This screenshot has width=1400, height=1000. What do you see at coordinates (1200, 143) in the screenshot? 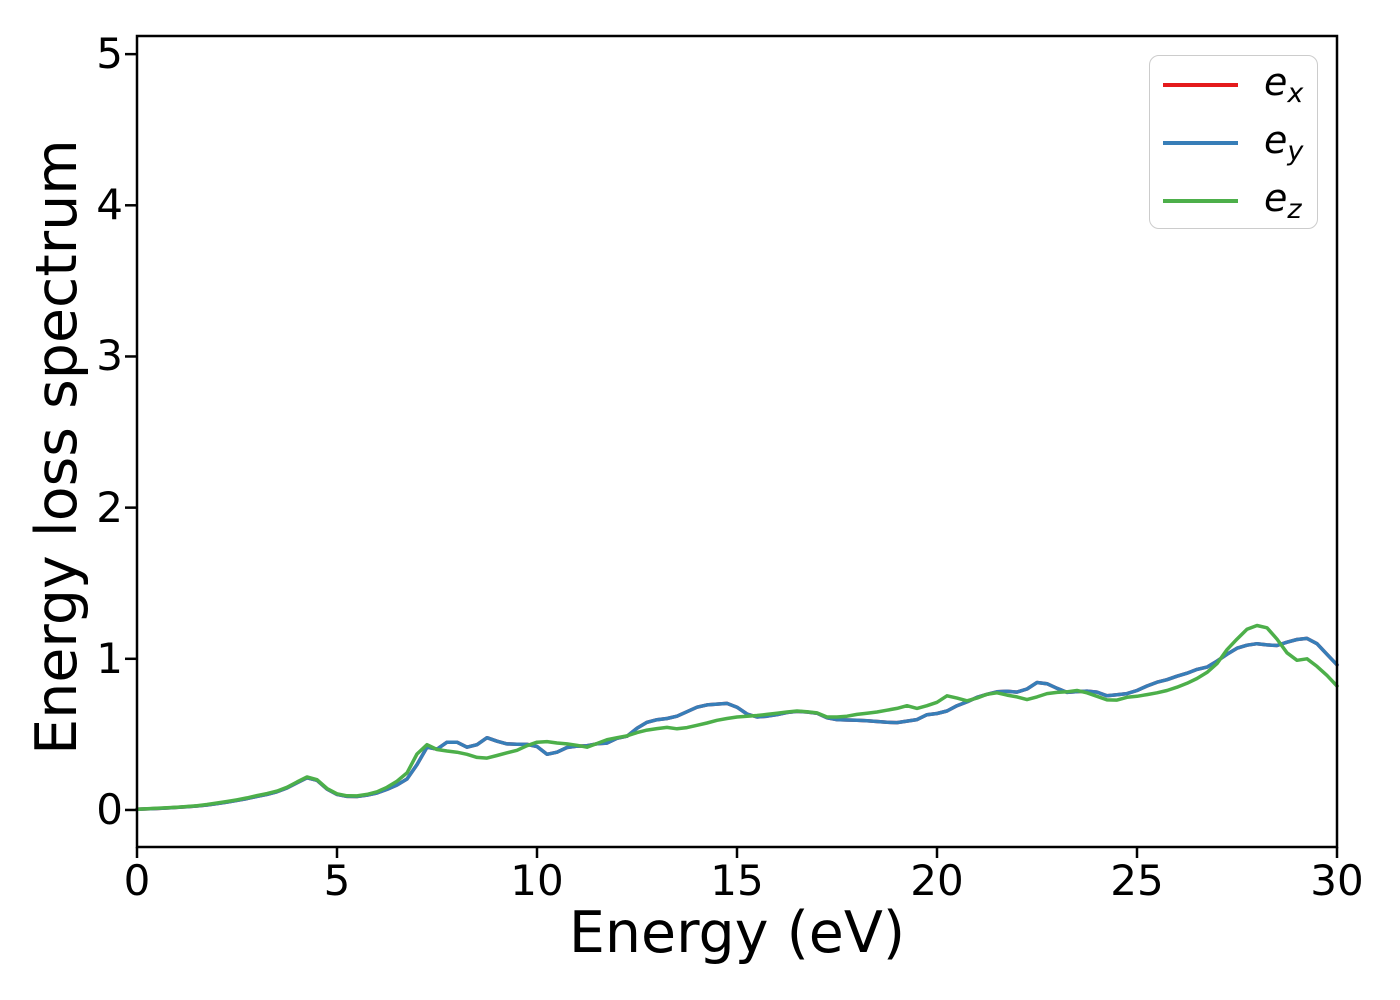
I see `legend-line-ey` at bounding box center [1200, 143].